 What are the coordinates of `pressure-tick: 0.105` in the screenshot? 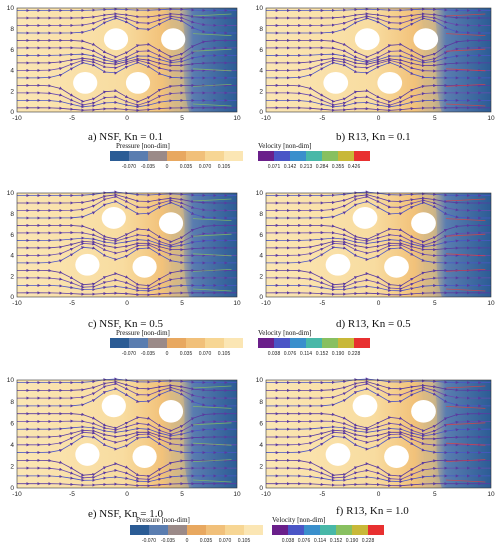 It's located at (224, 167).